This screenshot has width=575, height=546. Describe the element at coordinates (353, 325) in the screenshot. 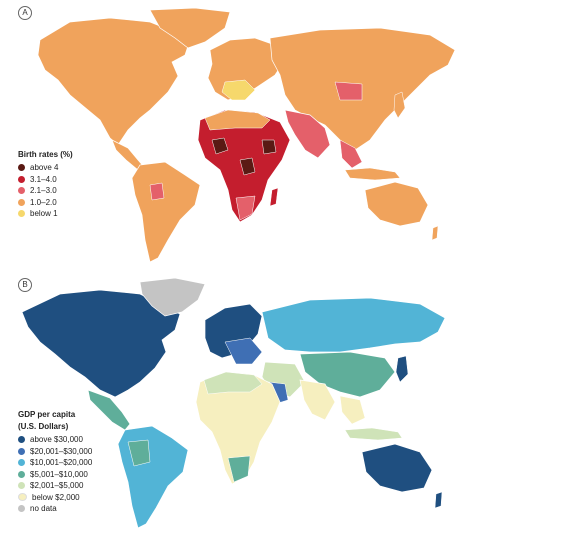

I see `russia` at that location.